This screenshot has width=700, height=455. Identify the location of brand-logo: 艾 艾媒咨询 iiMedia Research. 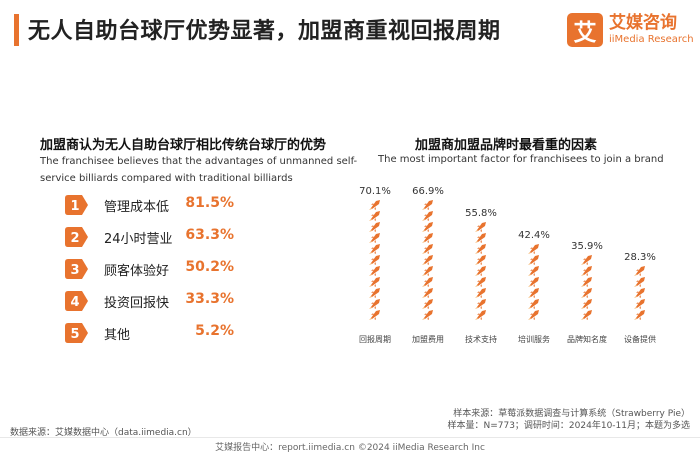
(630, 30).